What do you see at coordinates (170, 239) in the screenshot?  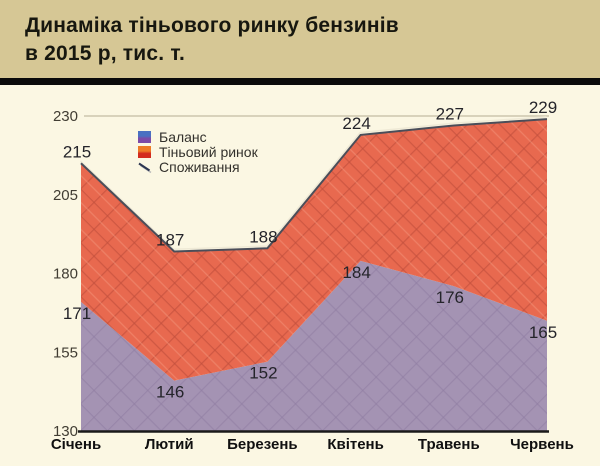 I see `consumption-value-label: 187` at bounding box center [170, 239].